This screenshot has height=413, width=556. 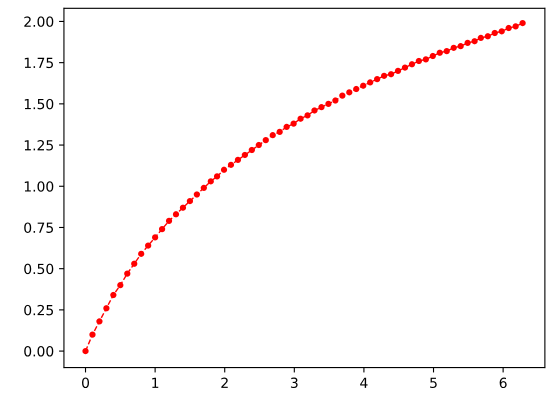 I want to click on y-tick-label: 1.75, so click(x=39, y=63).